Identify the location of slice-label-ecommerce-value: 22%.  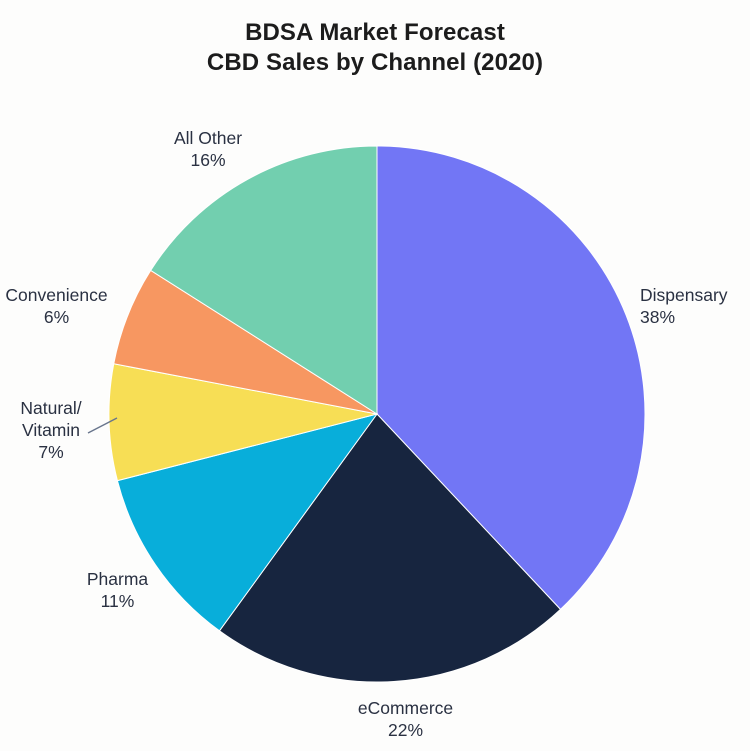
(405, 730).